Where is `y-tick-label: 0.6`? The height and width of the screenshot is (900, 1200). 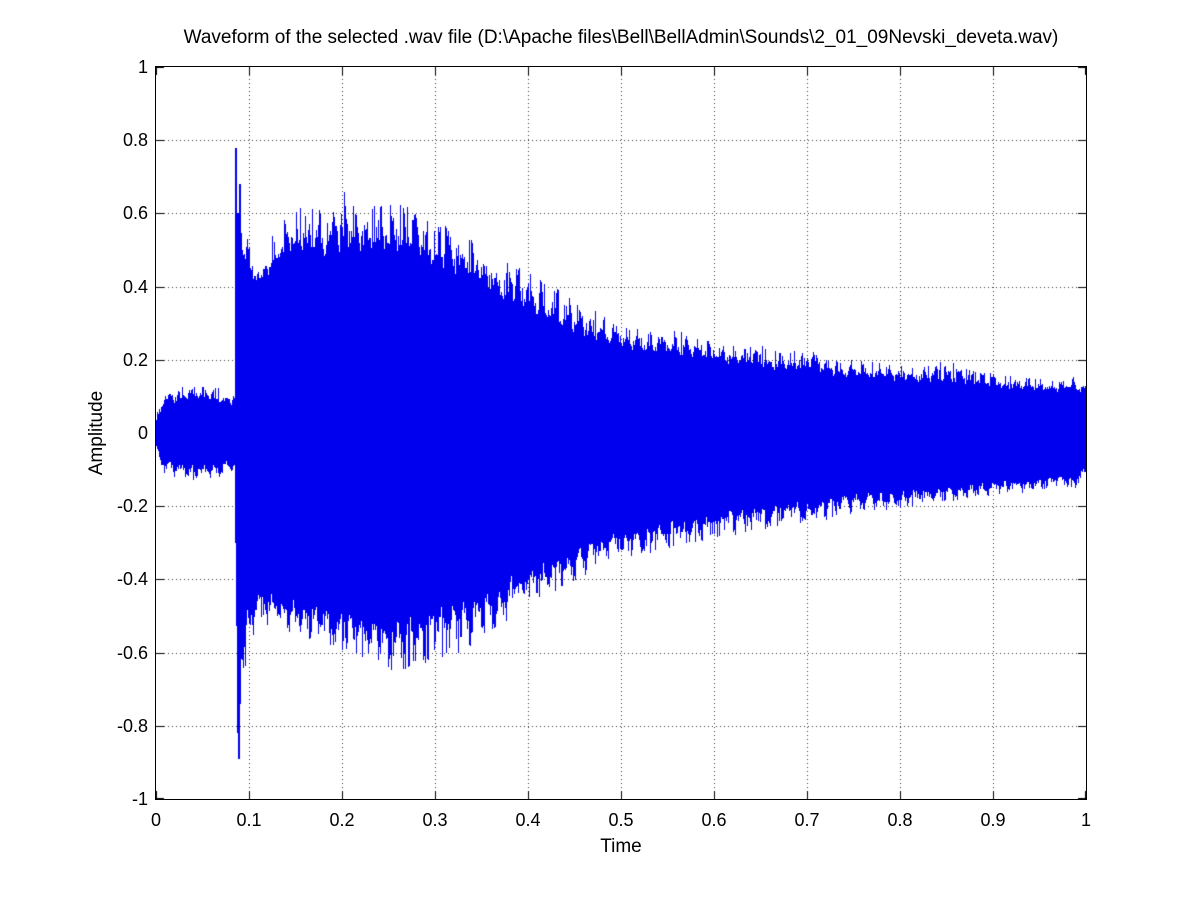
y-tick-label: 0.6 is located at coordinates (135, 213).